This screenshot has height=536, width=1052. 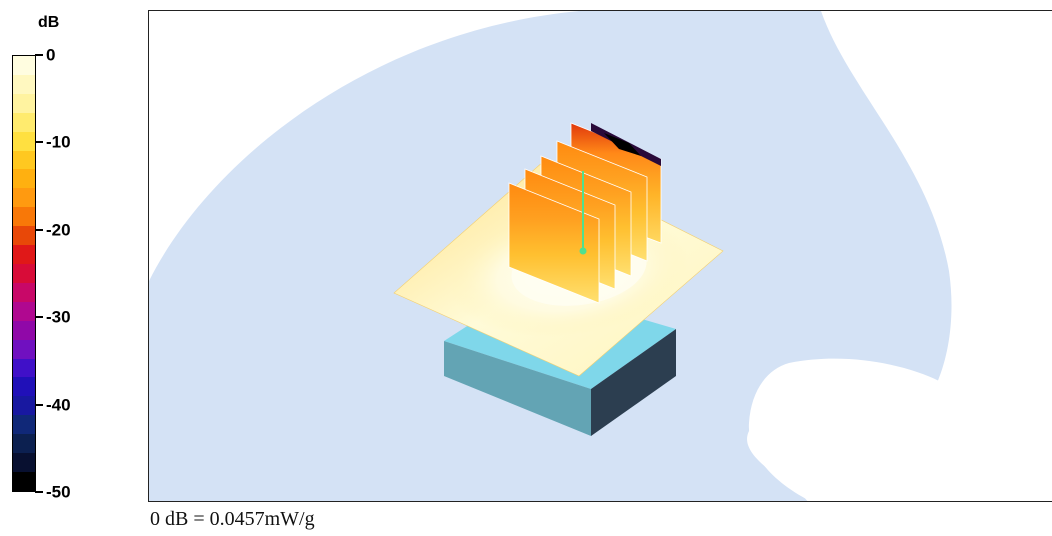 I want to click on colorbar-tick-label: -20, so click(x=58, y=230).